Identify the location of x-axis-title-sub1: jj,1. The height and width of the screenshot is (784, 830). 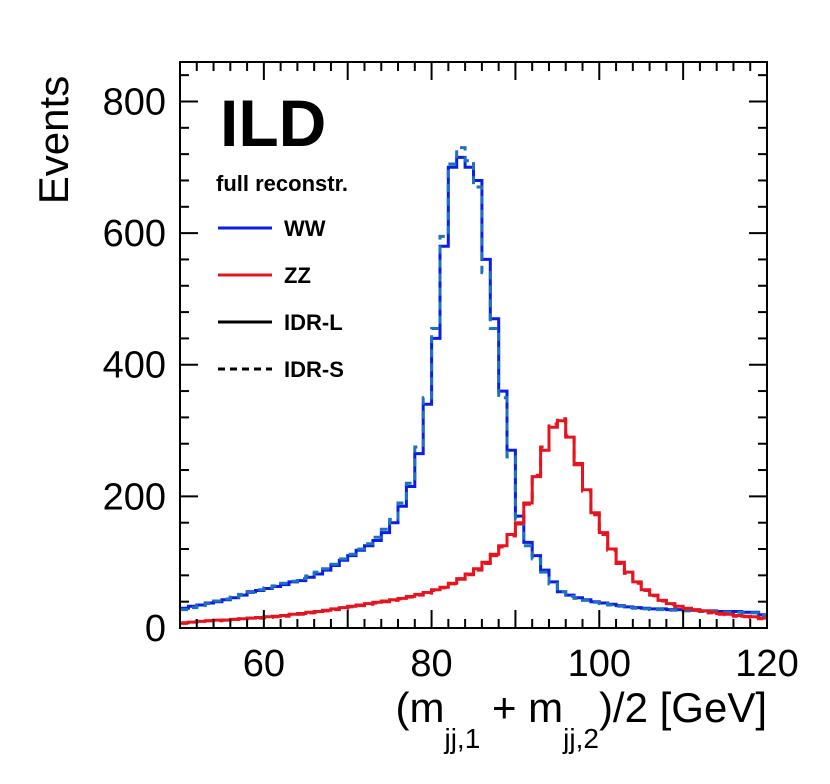
(461, 738).